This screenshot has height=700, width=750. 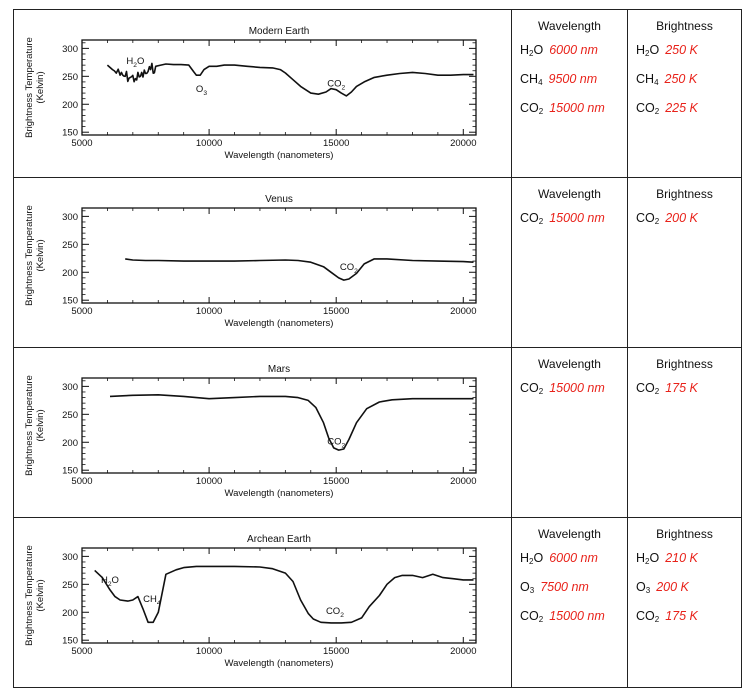 I want to click on brightness-entry: CO2 200 K, so click(x=688, y=218).